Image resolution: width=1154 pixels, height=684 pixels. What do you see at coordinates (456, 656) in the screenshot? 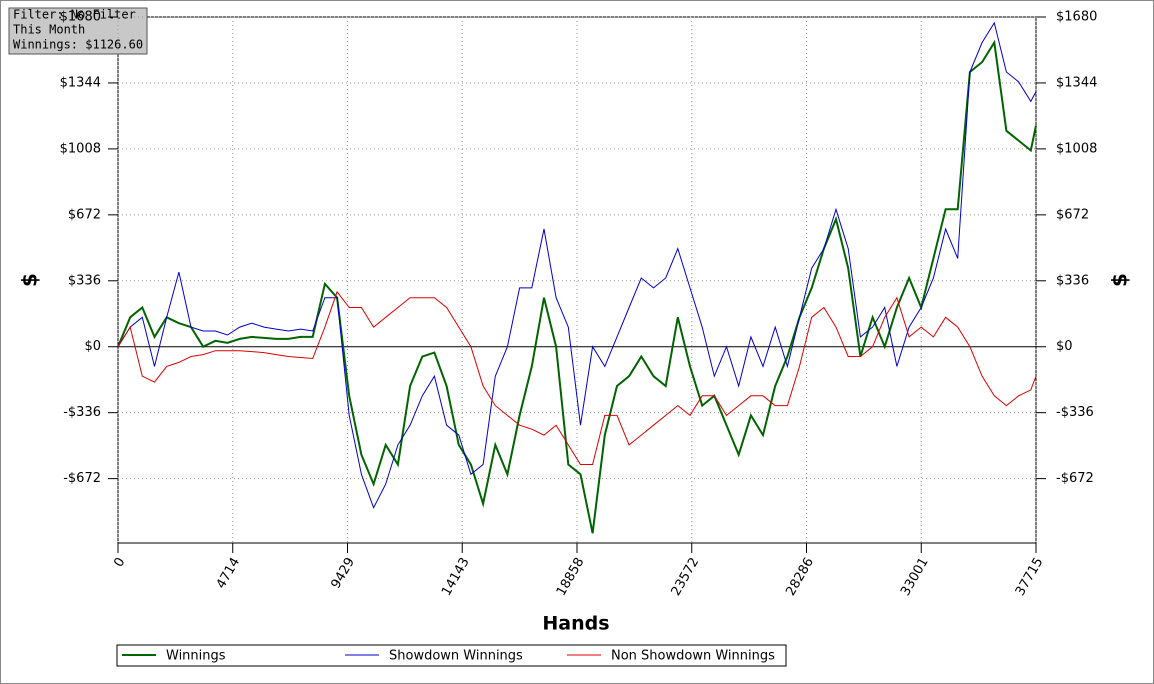
I see `legend-label: Showdown Winnings` at bounding box center [456, 656].